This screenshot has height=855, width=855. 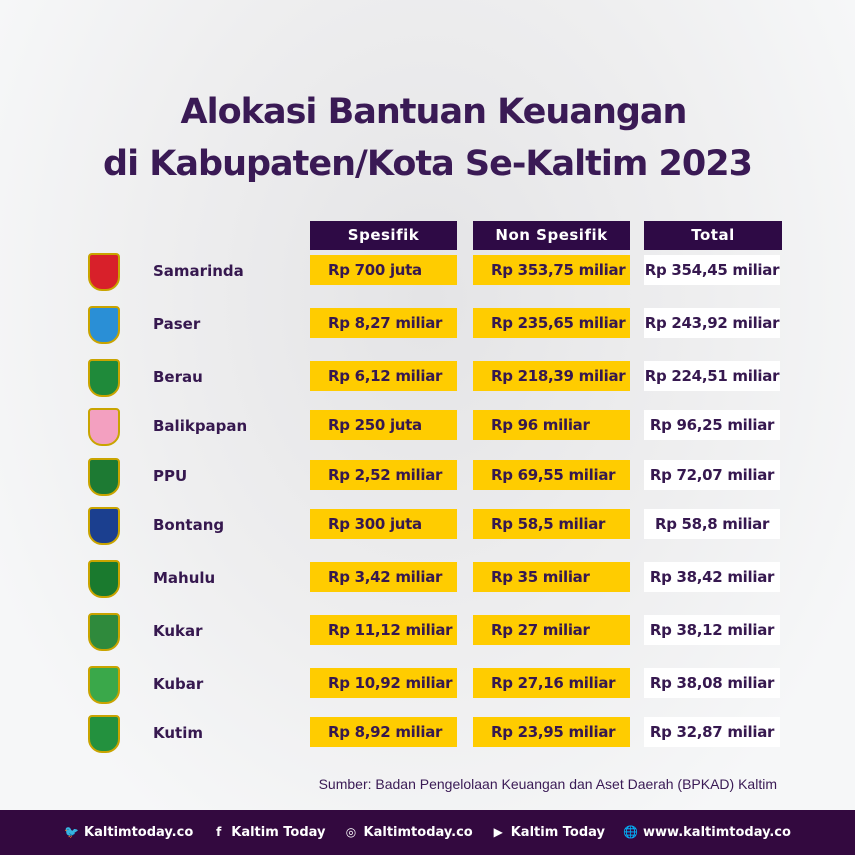 What do you see at coordinates (351, 832) in the screenshot?
I see `instagram-icon: ◎` at bounding box center [351, 832].